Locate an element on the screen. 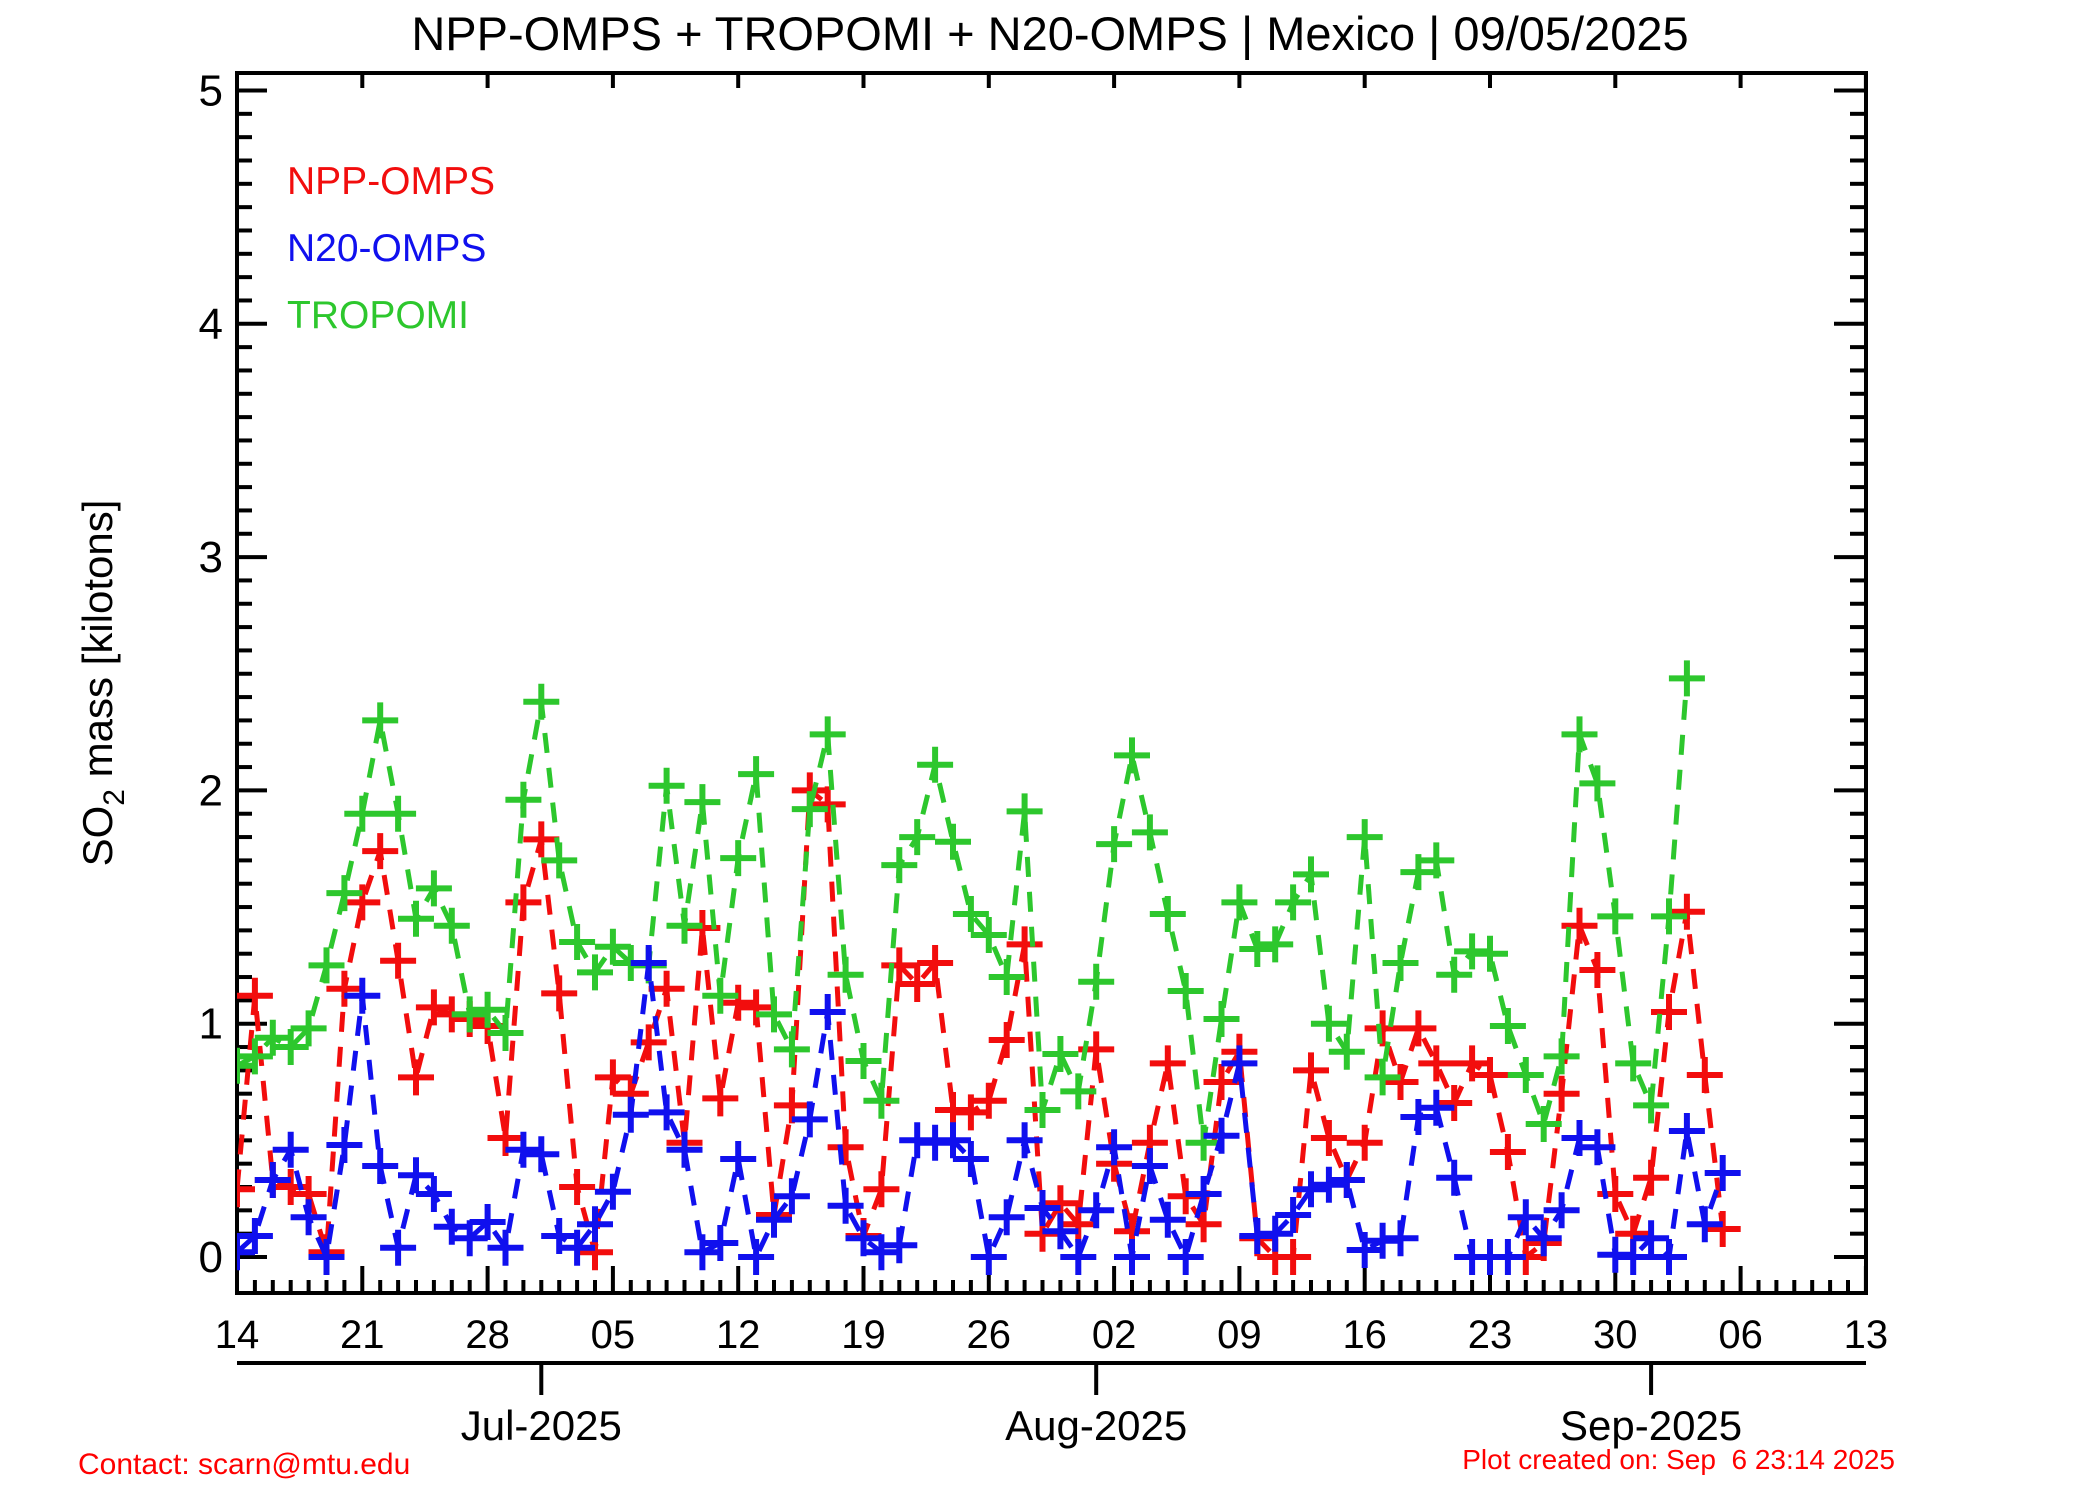 This screenshot has height=1500, width=2100. x-tick-label: 28 is located at coordinates (487, 1335).